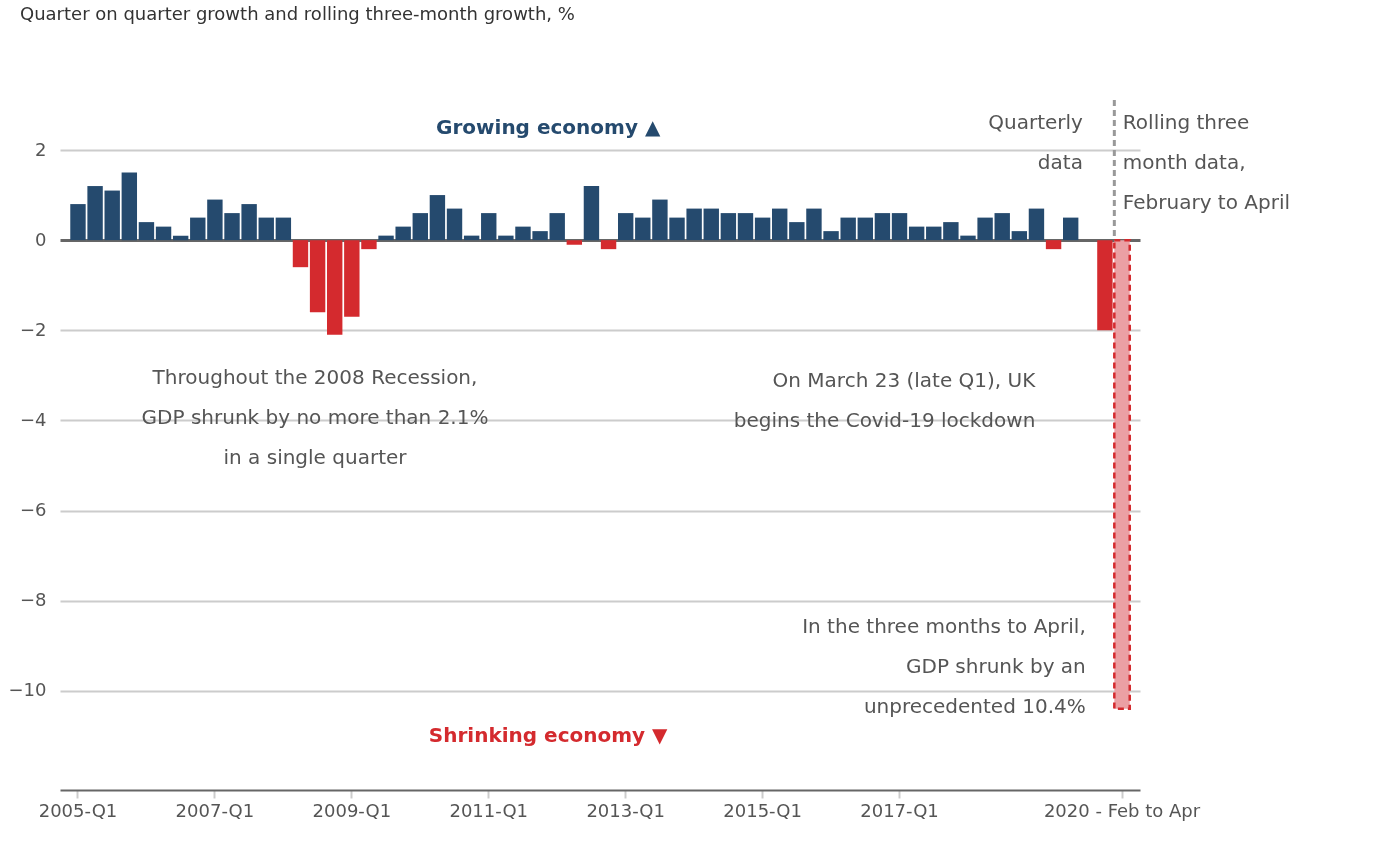 Image resolution: width=1387 pixels, height=847 pixels. I want to click on annotation: Throughout the 2008 Recession, GDP shrunk by no more than 2.1% in a single quarter, so click(315, 417).